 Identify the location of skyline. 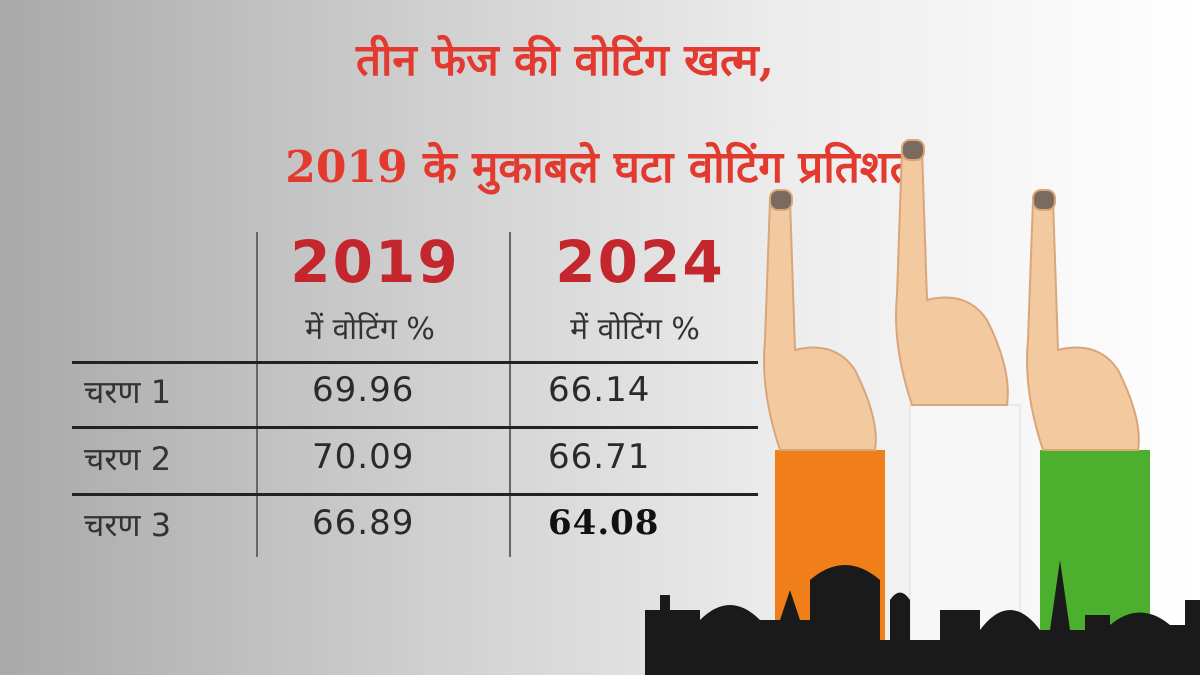
(922, 617).